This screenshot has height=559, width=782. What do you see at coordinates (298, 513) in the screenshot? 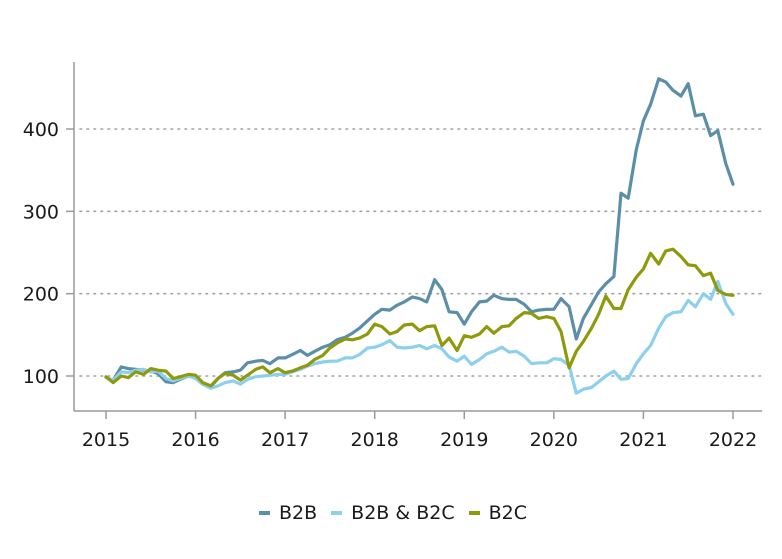
I see `legend-label-b2b: B2B` at bounding box center [298, 513].